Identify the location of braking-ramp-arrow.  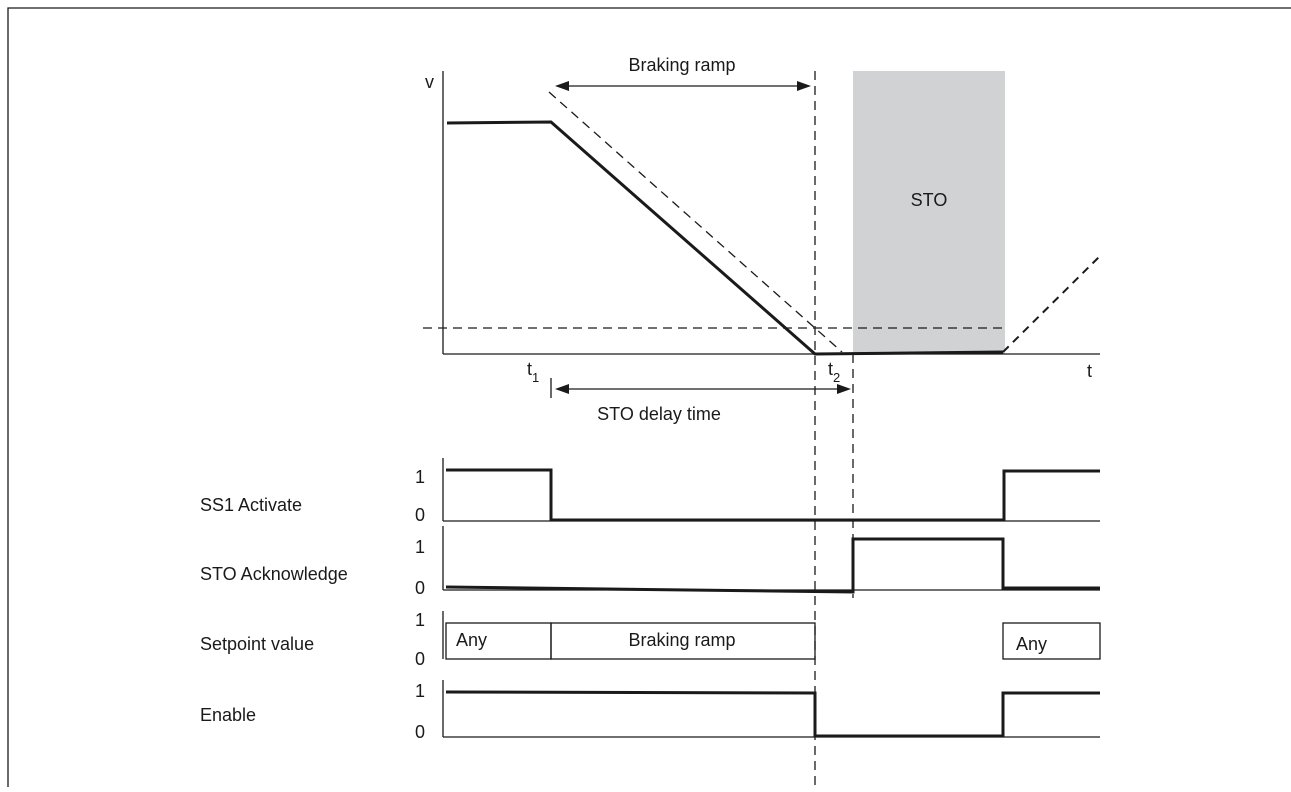
(683, 86).